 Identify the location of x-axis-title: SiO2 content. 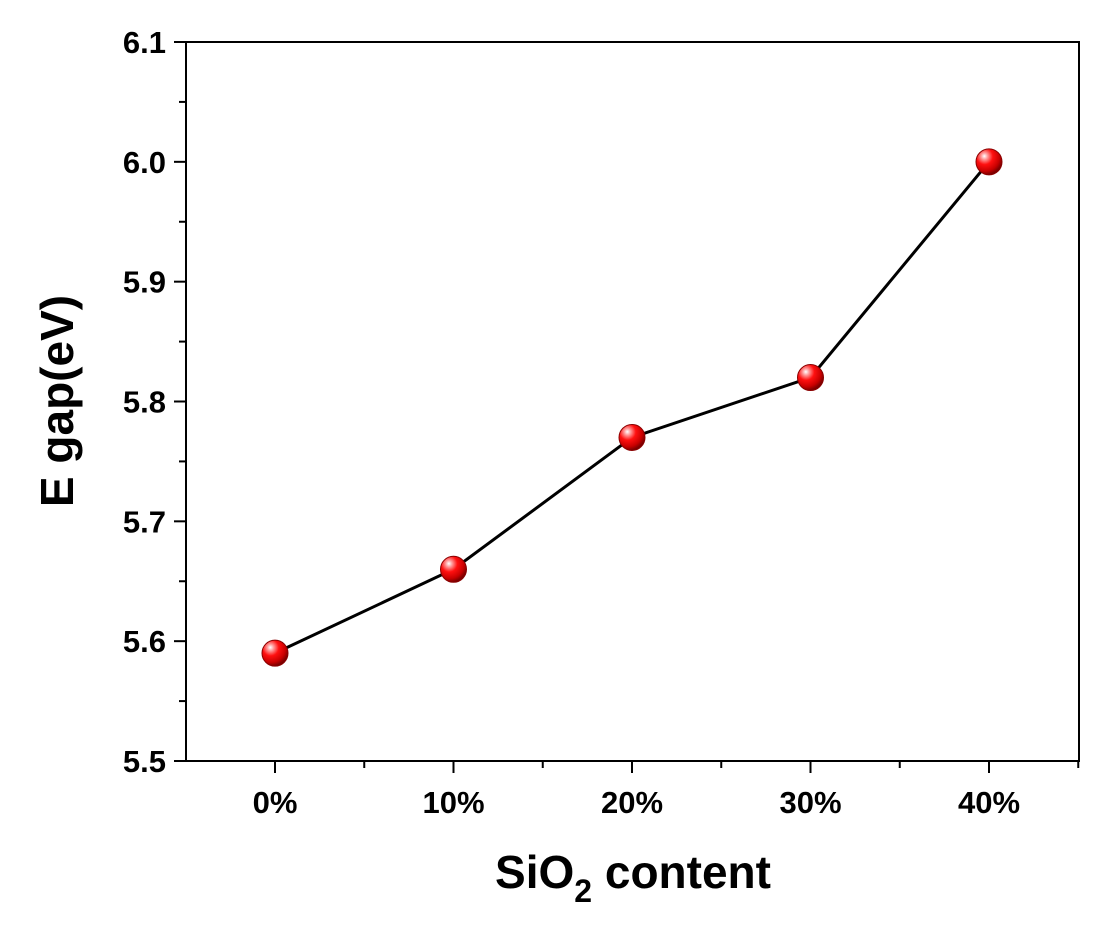
(633, 877).